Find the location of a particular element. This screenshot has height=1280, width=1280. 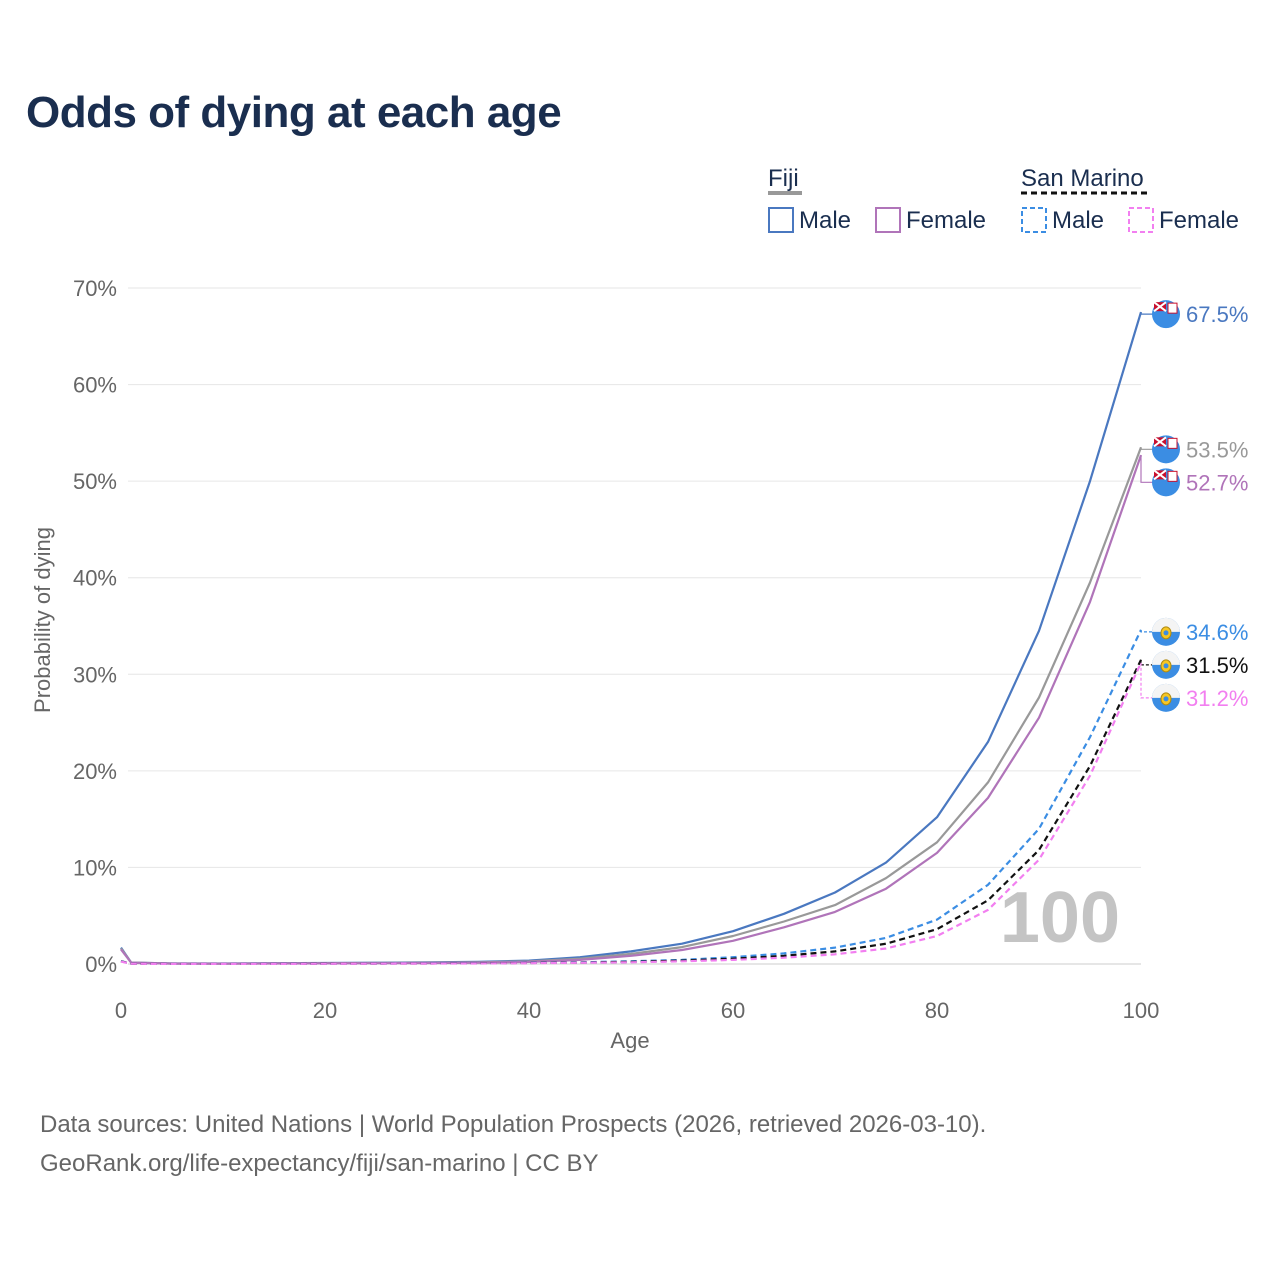

x-tick-label: 80 is located at coordinates (937, 1010).